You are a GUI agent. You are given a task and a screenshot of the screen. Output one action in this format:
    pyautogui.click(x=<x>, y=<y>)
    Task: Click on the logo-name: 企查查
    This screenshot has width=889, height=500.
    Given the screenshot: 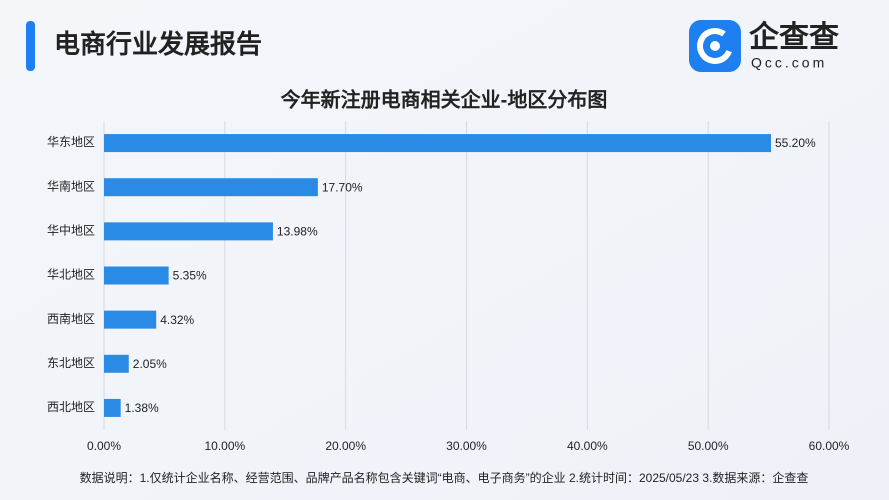 What is the action you would take?
    pyautogui.click(x=794, y=37)
    